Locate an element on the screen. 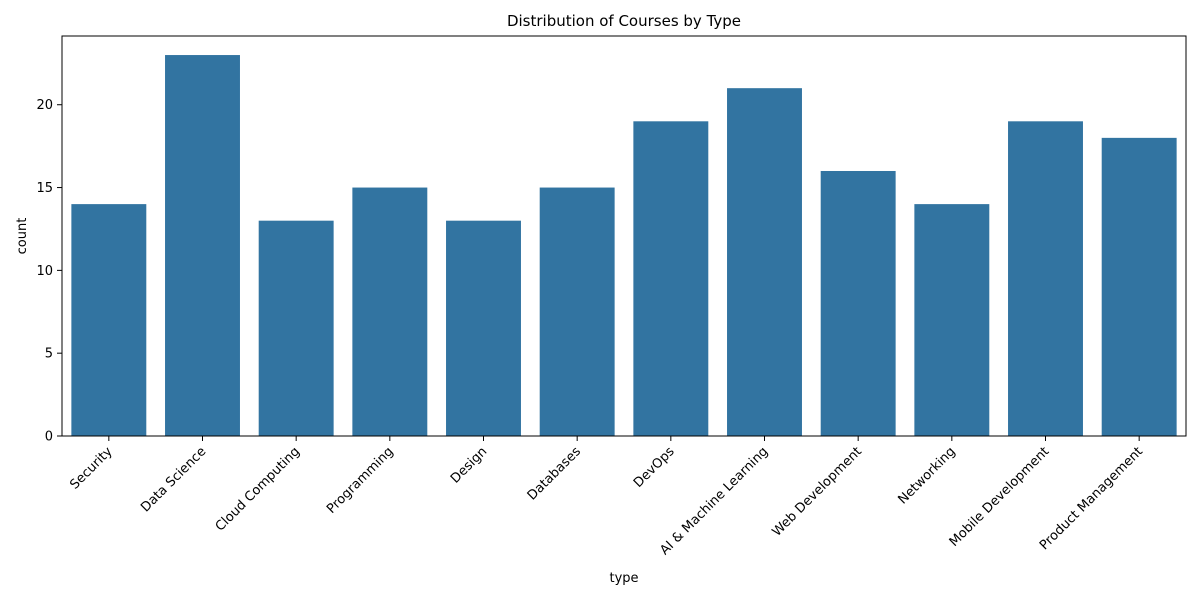  bar-data-science is located at coordinates (202, 246).